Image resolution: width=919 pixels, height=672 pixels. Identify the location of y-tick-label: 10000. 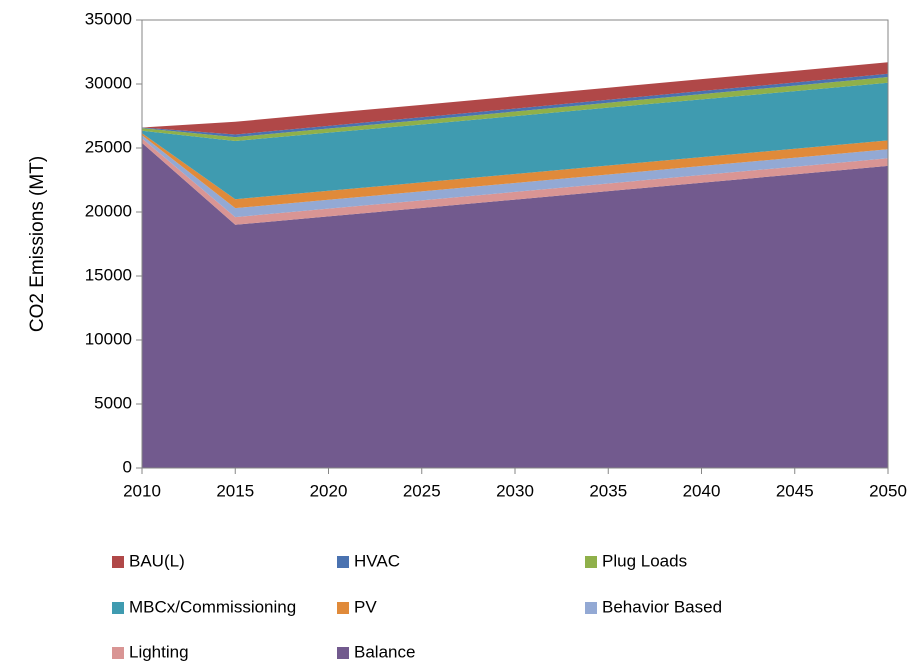
(108, 338).